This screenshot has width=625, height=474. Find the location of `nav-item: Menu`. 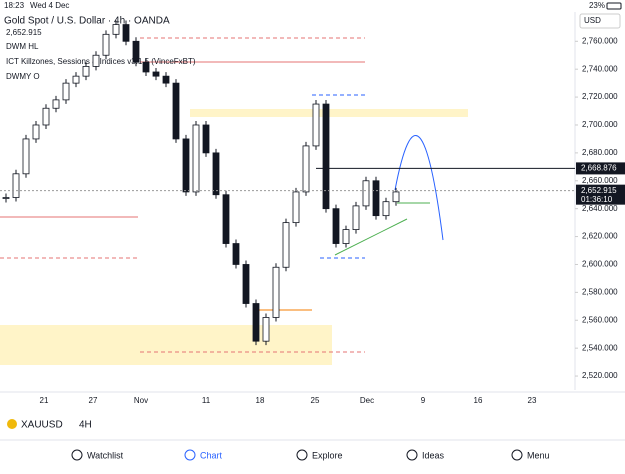

nav-item: Menu is located at coordinates (538, 455).